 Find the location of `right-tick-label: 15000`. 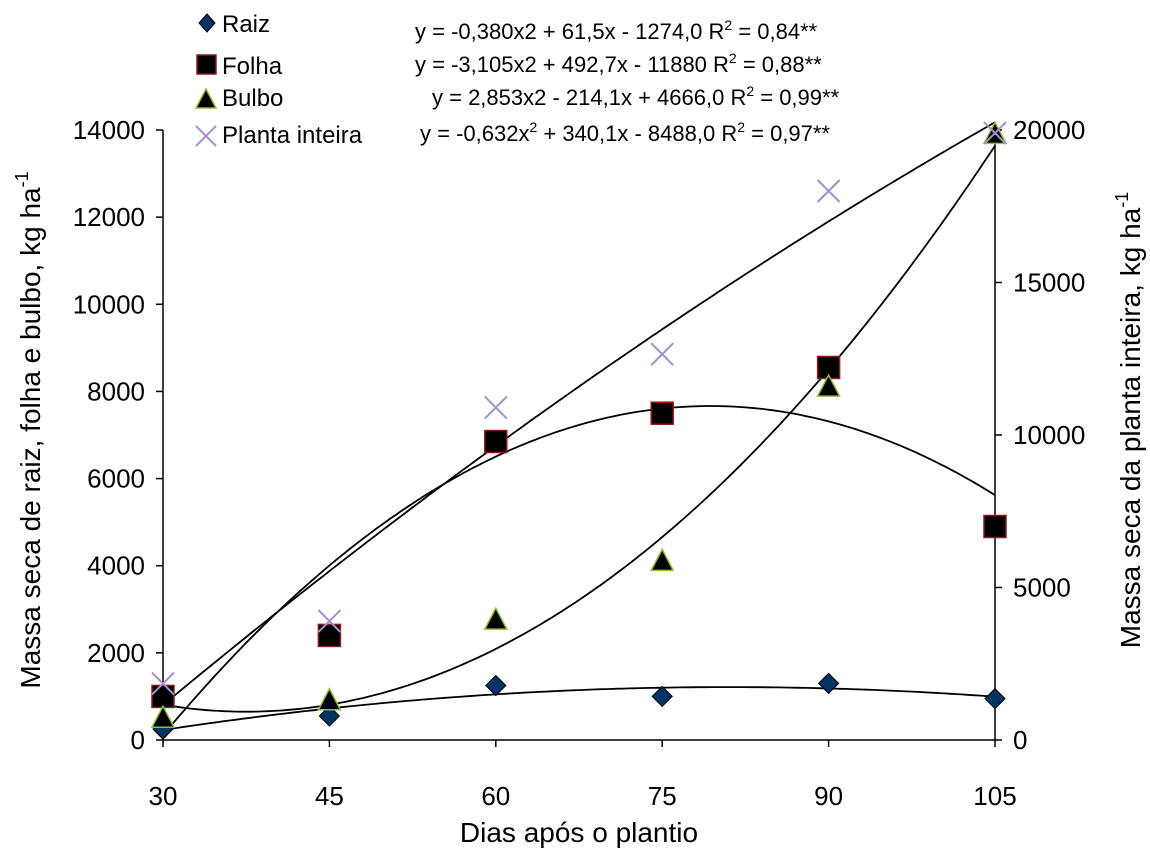

right-tick-label: 15000 is located at coordinates (1049, 283).